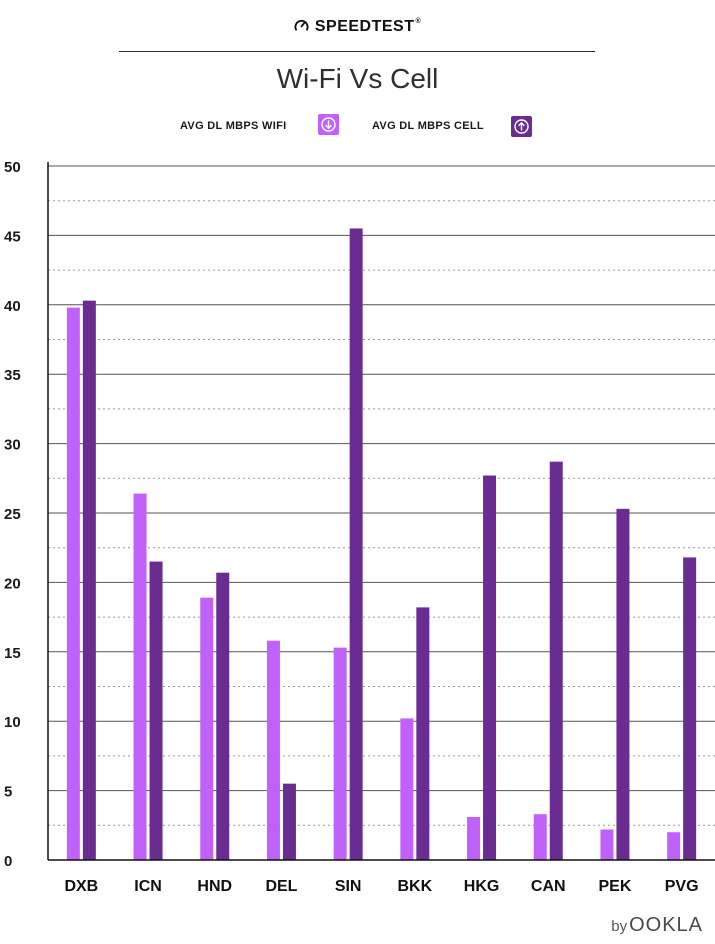  Describe the element at coordinates (12, 514) in the screenshot. I see `y-tick-label: 25` at that location.